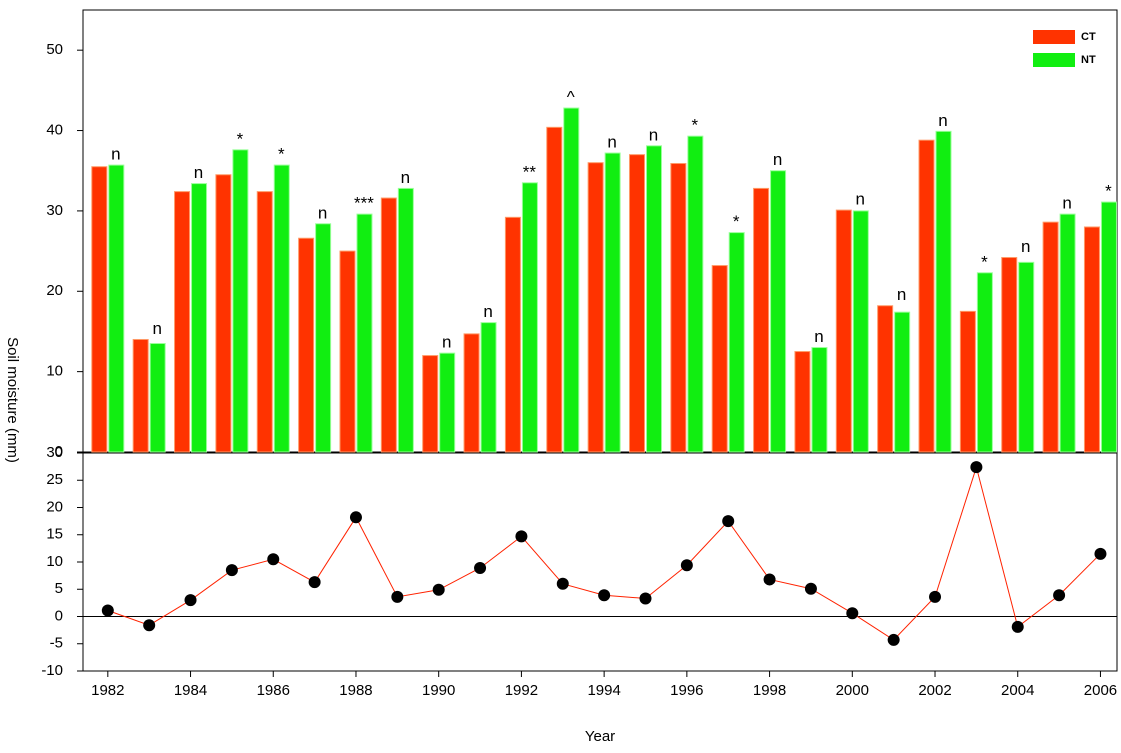 The height and width of the screenshot is (753, 1121). I want to click on y-tick-label: 25, so click(54, 479).